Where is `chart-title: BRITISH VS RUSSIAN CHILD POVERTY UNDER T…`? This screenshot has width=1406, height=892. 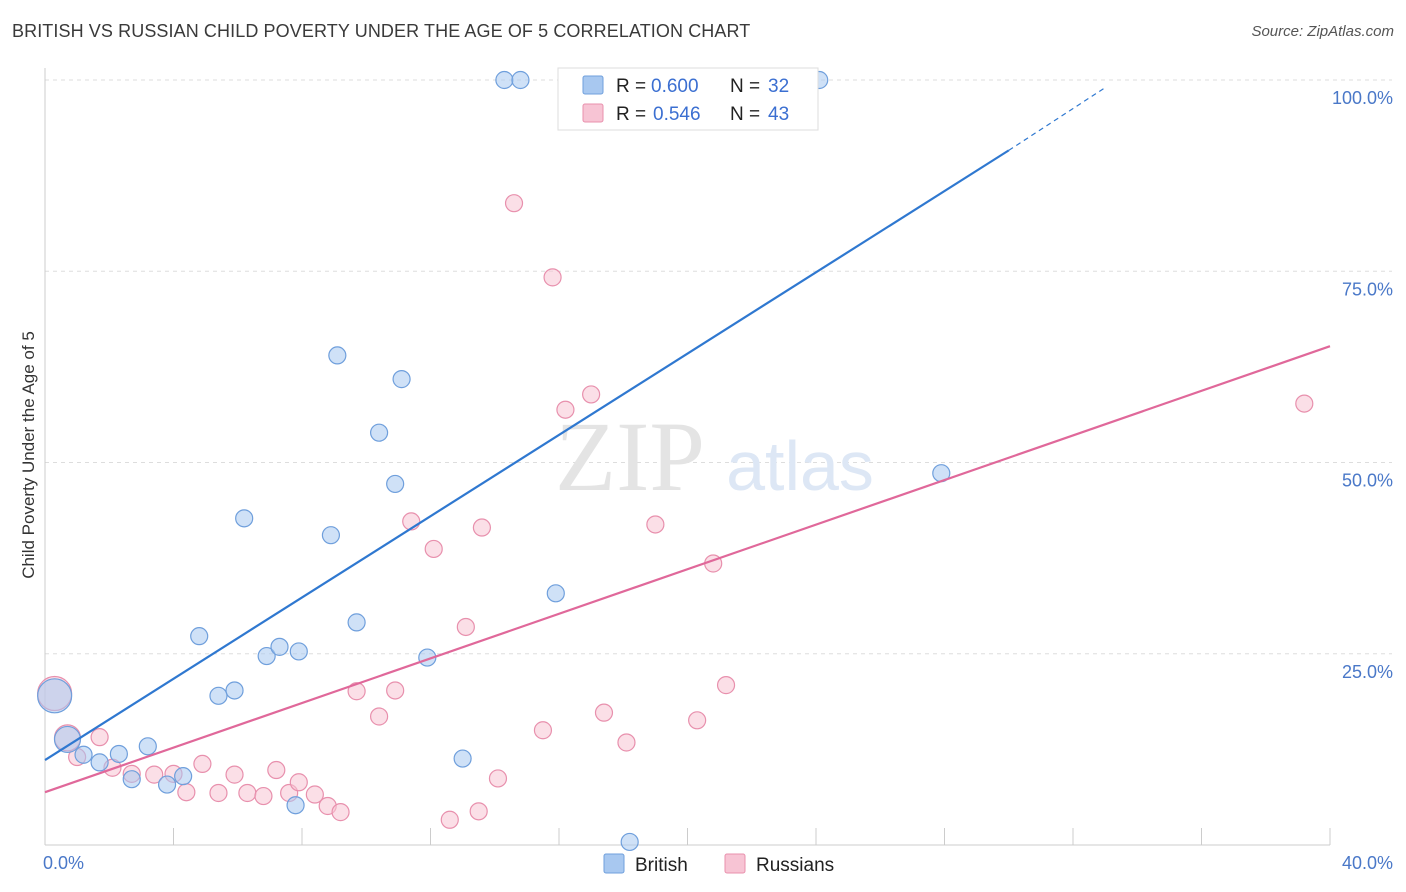 chart-title: BRITISH VS RUSSIAN CHILD POVERTY UNDER T… is located at coordinates (381, 31).